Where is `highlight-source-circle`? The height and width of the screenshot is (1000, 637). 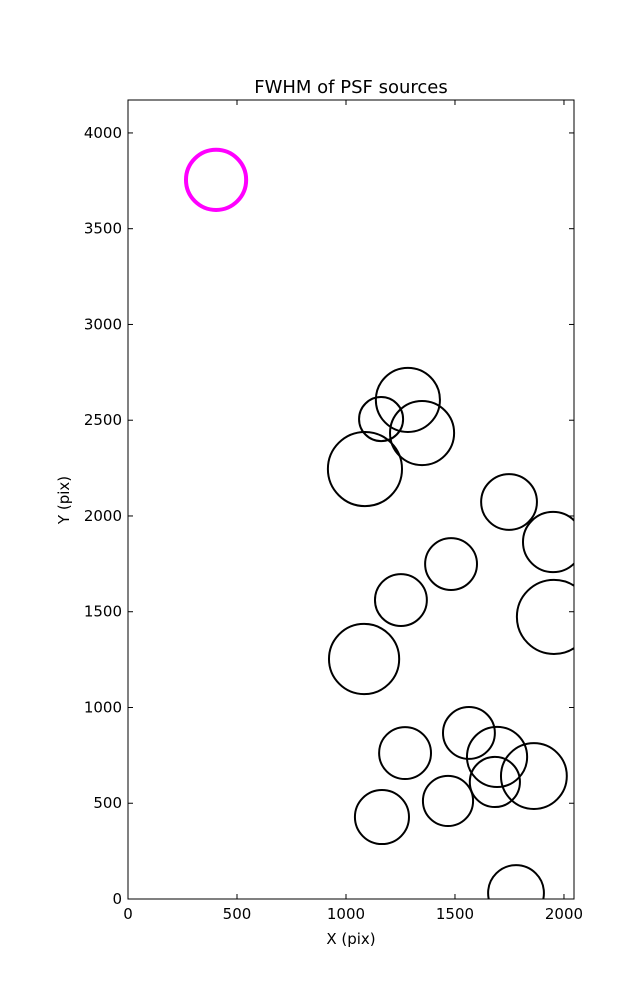 highlight-source-circle is located at coordinates (216, 179).